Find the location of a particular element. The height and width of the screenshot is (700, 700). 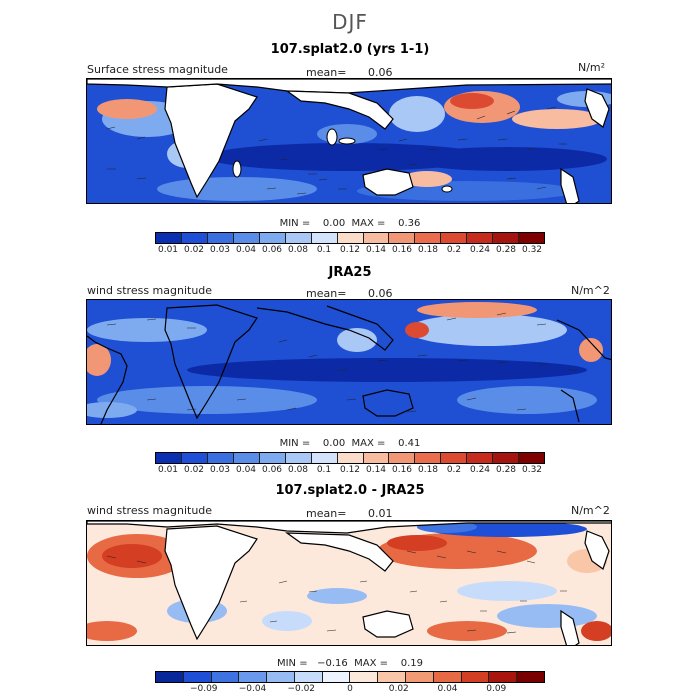

panel-1-units: N/m² is located at coordinates (592, 67).